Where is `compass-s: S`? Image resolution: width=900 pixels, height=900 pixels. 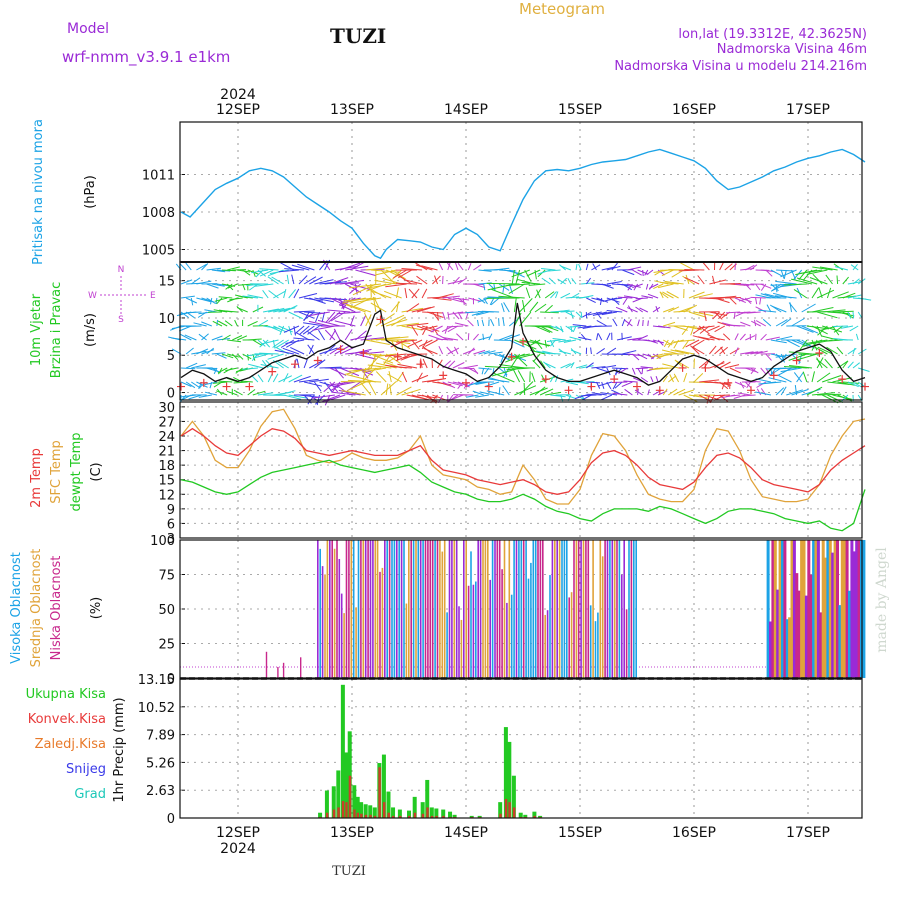
compass-s: S is located at coordinates (121, 320).